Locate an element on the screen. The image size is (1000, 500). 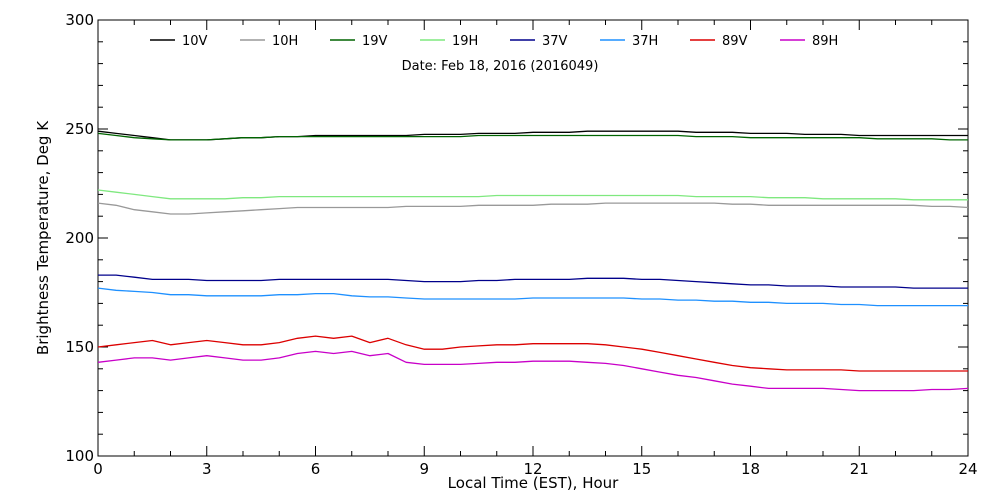
legend-label-37v: 37V is located at coordinates (555, 41).